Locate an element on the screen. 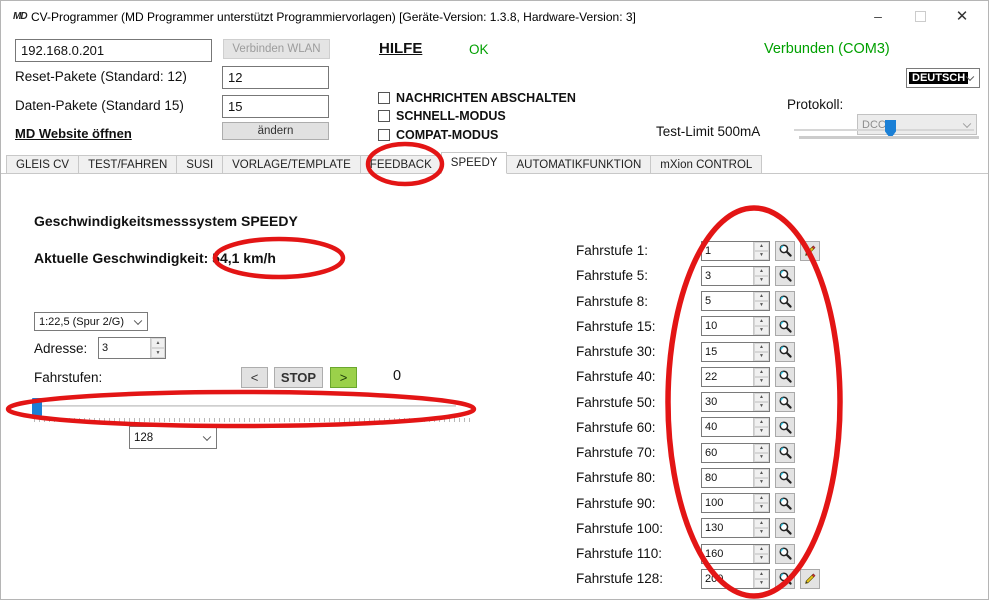  fahrstufe-row: Fahrstufe 5: ▲ ▼ is located at coordinates (706, 275).